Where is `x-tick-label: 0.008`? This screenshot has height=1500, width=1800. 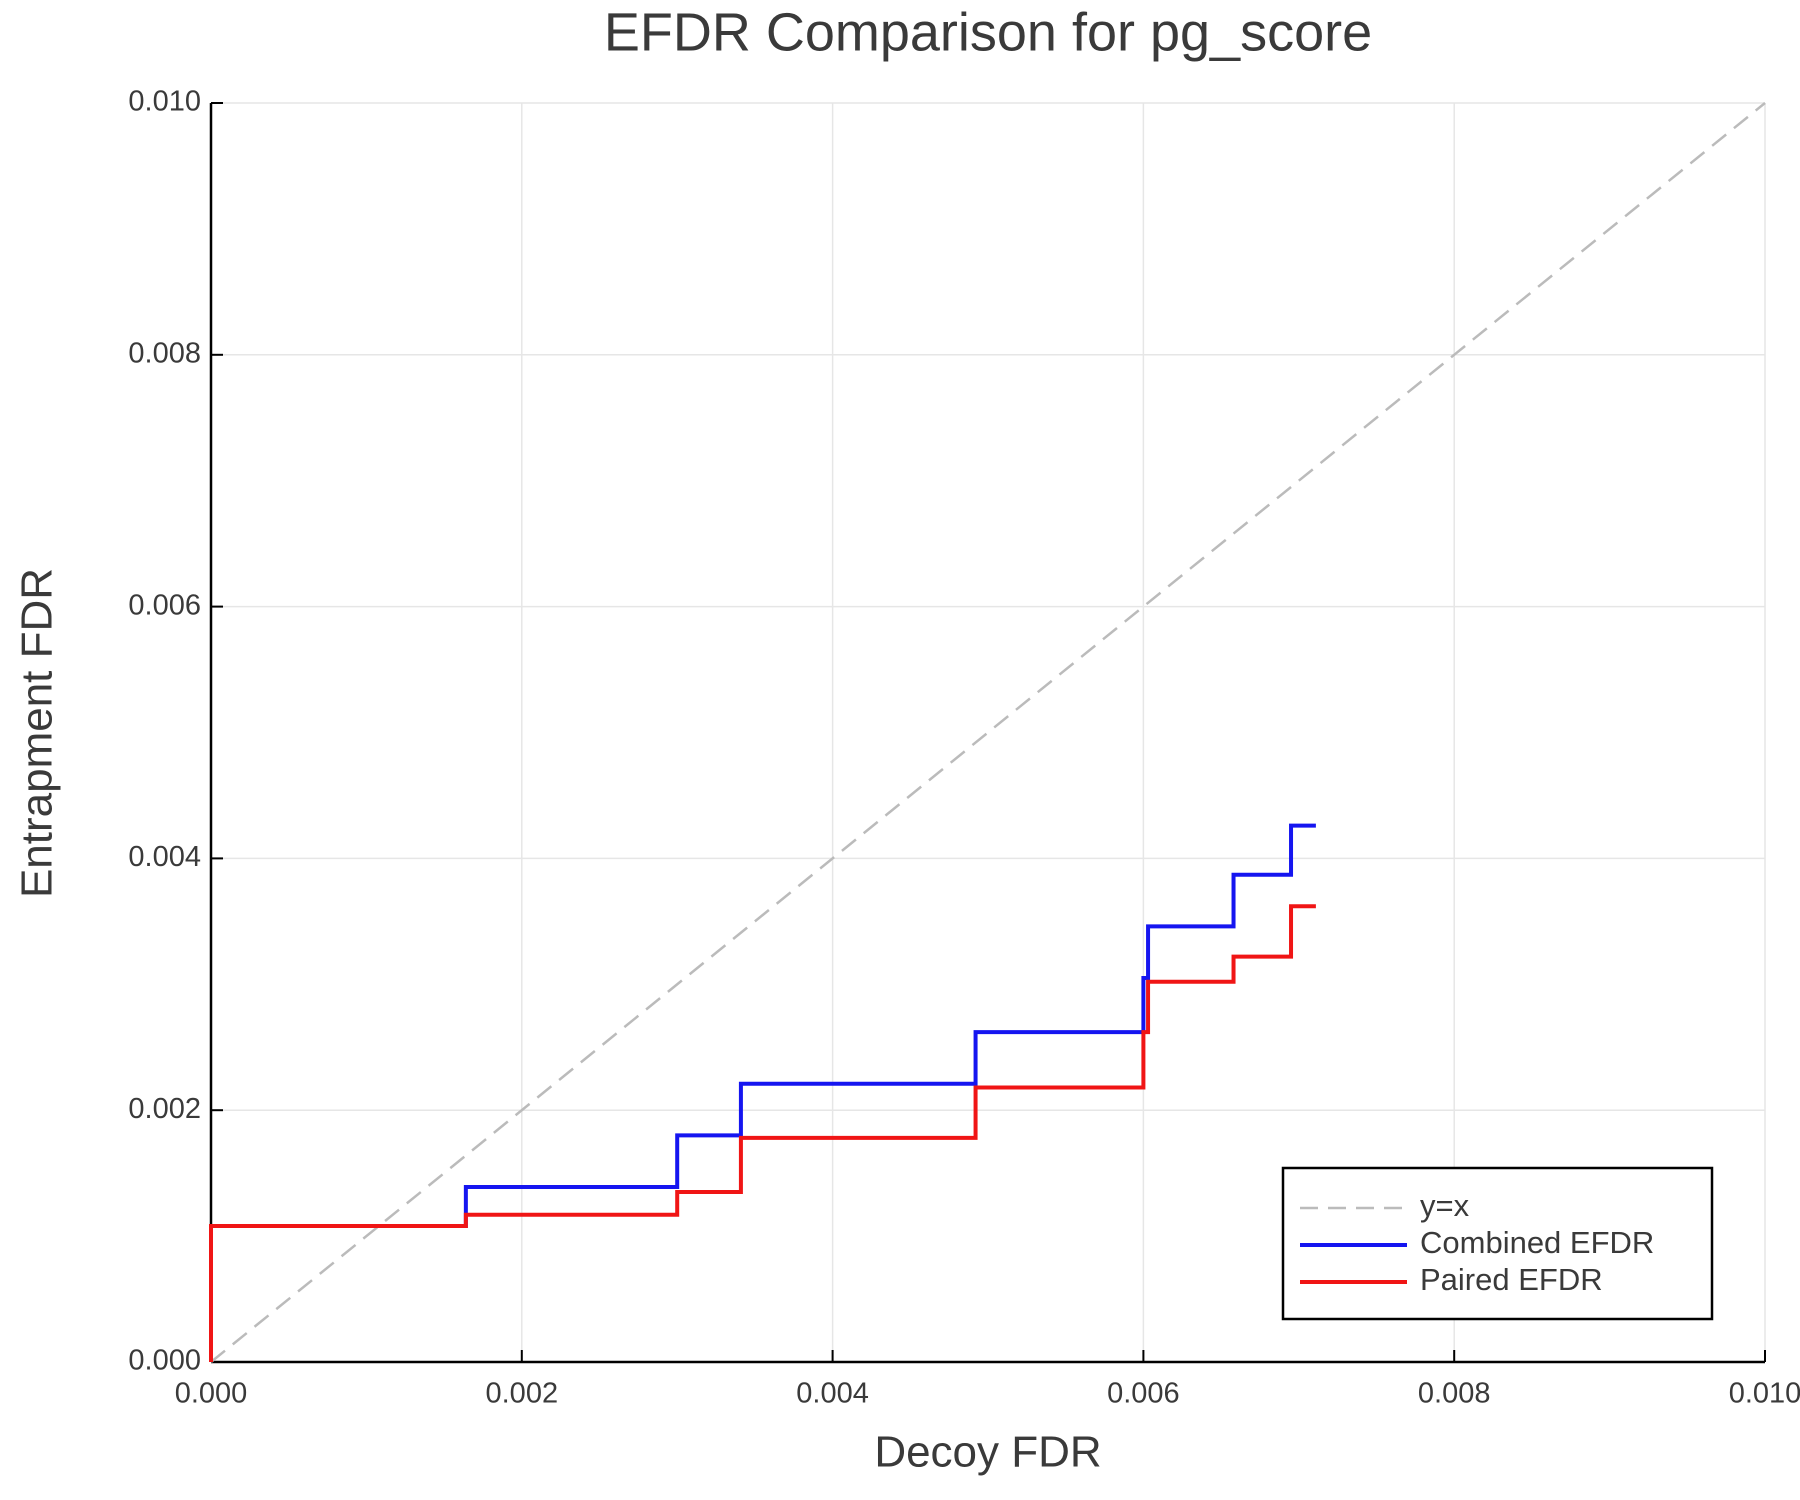 x-tick-label: 0.008 is located at coordinates (1454, 1394).